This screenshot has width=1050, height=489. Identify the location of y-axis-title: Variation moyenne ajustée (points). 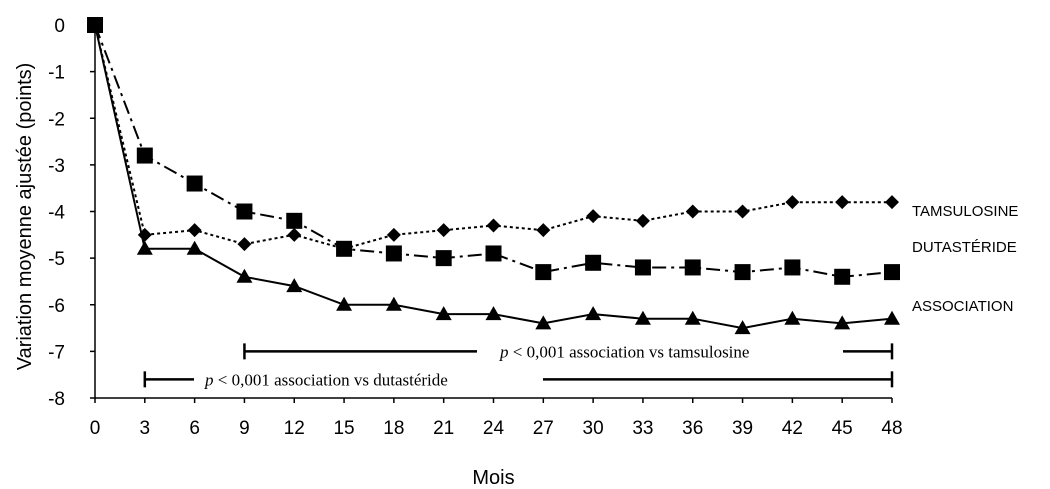
(25, 217).